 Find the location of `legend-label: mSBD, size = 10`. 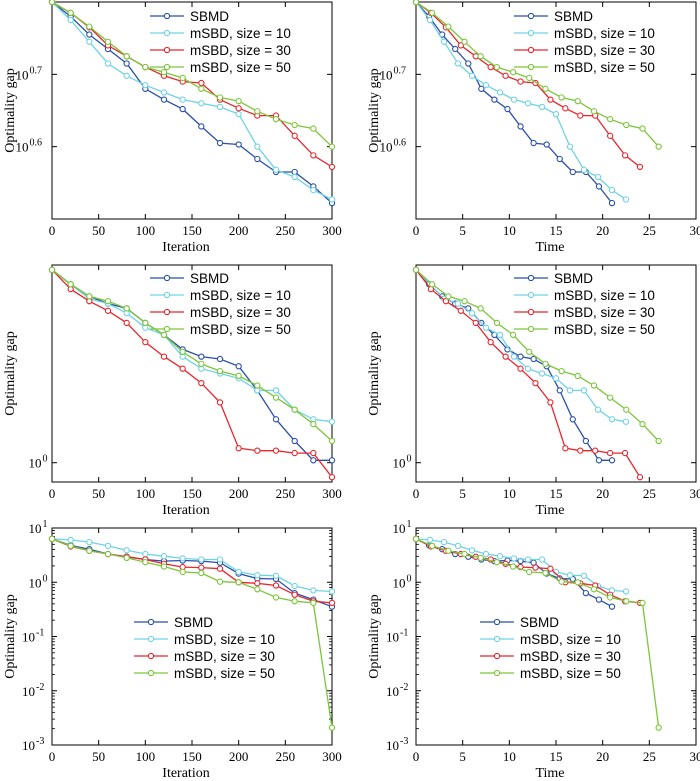

legend-label: mSBD, size = 10 is located at coordinates (604, 33).